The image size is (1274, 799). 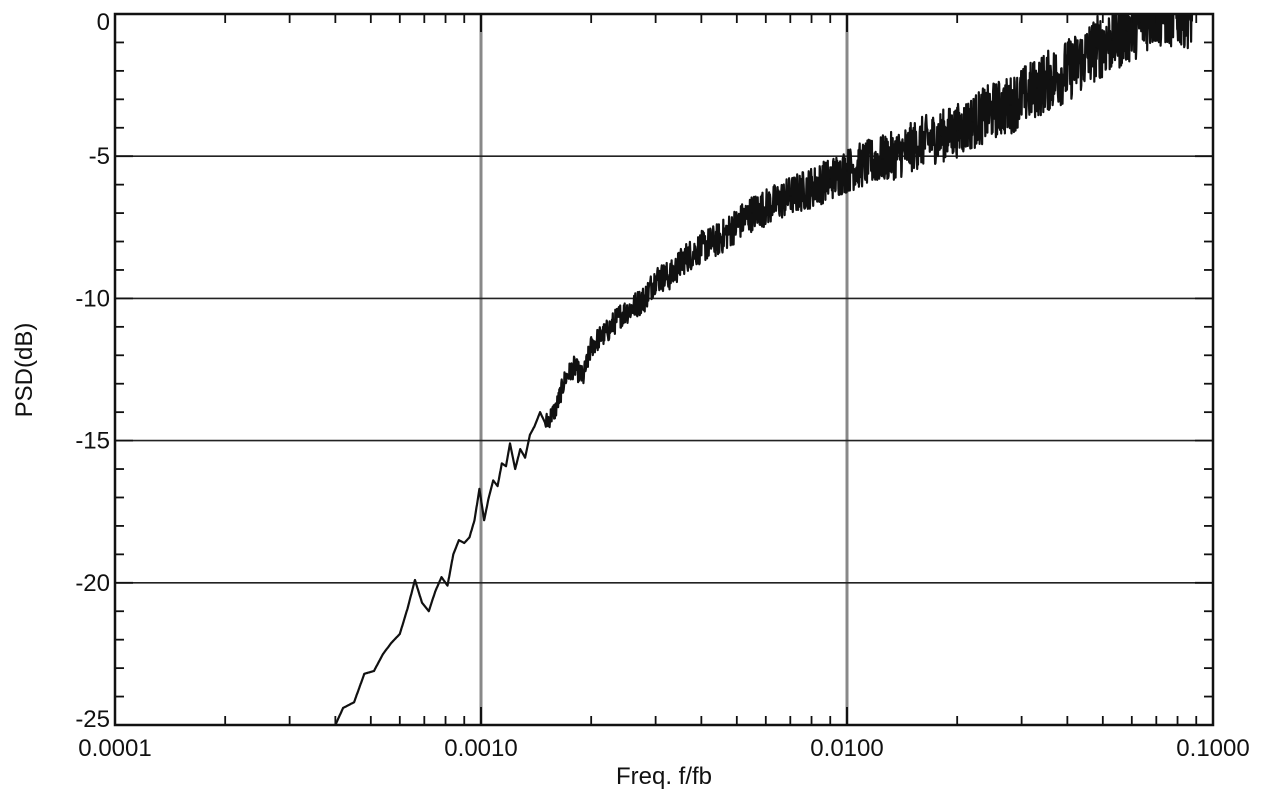 What do you see at coordinates (92, 719) in the screenshot?
I see `y-tick-label: -25` at bounding box center [92, 719].